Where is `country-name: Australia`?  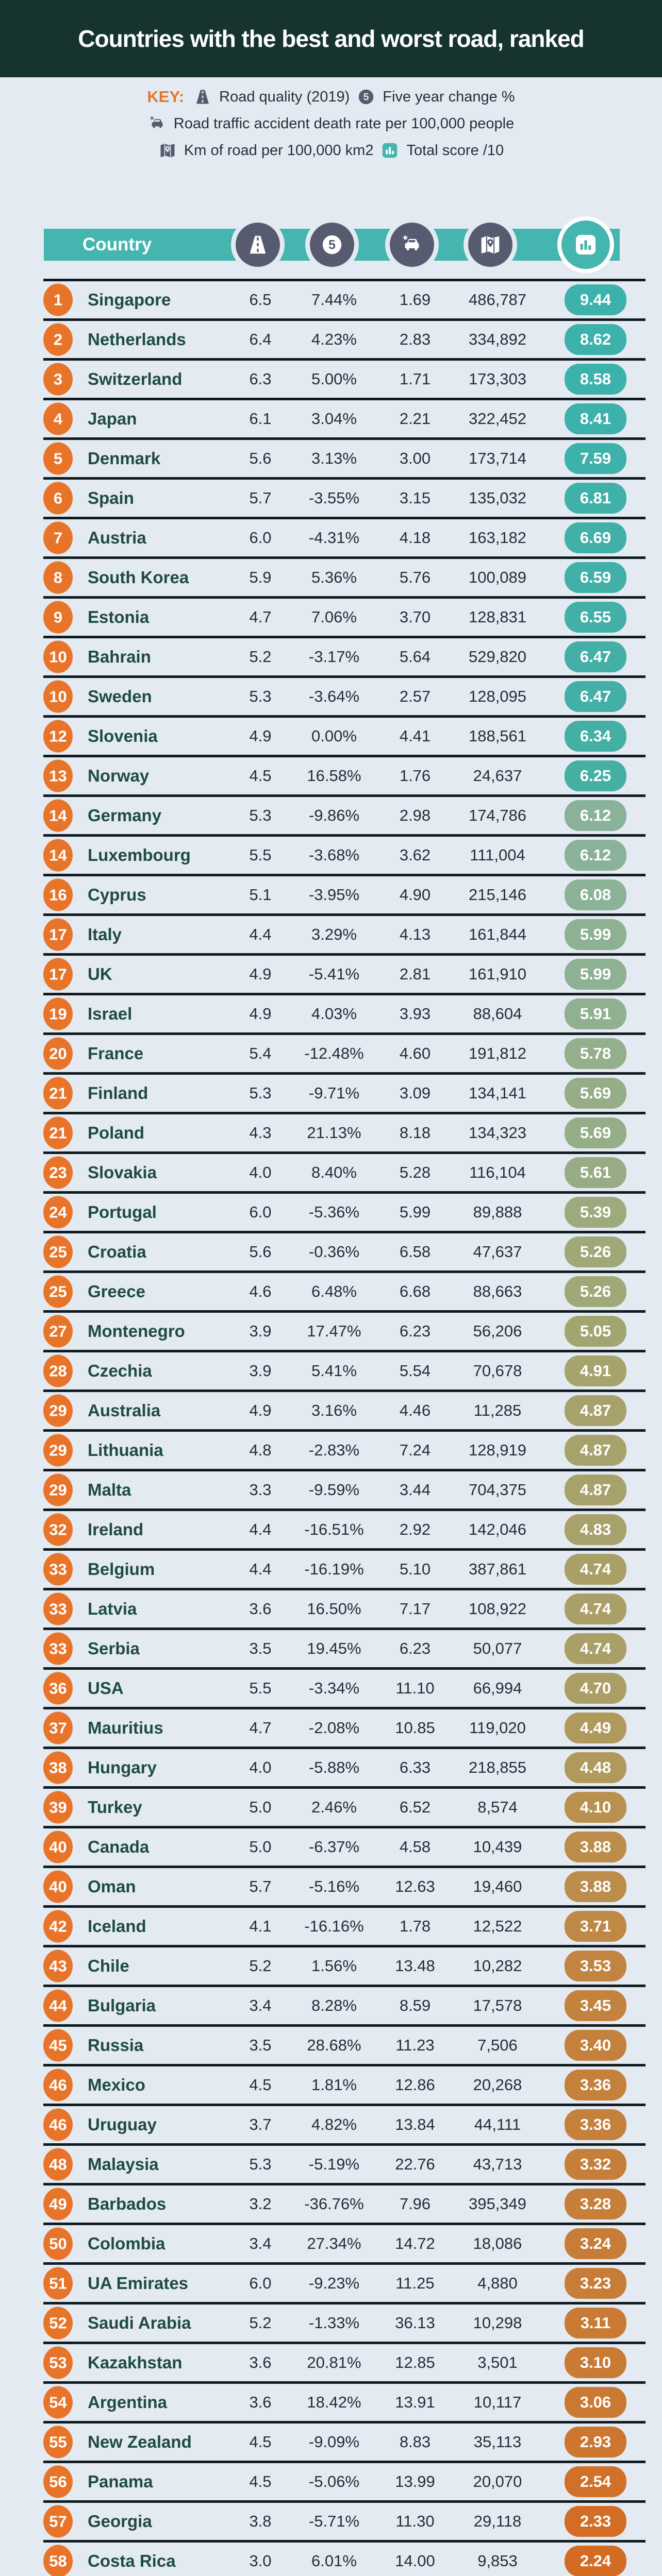
country-name: Australia is located at coordinates (125, 1410).